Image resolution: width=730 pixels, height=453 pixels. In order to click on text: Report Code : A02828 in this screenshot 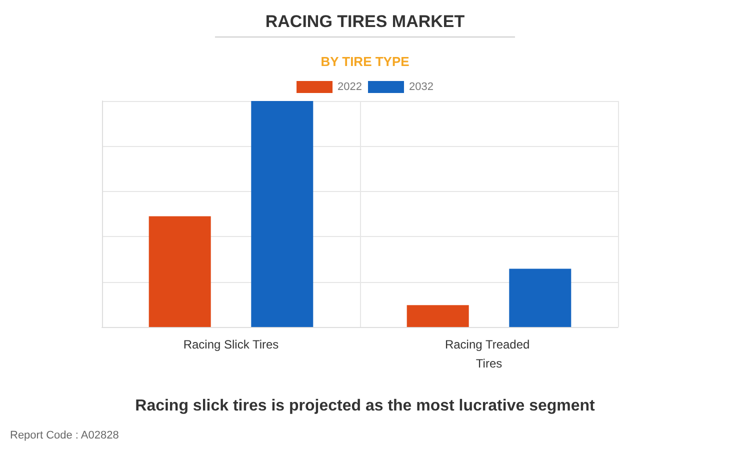, I will do `click(64, 436)`.